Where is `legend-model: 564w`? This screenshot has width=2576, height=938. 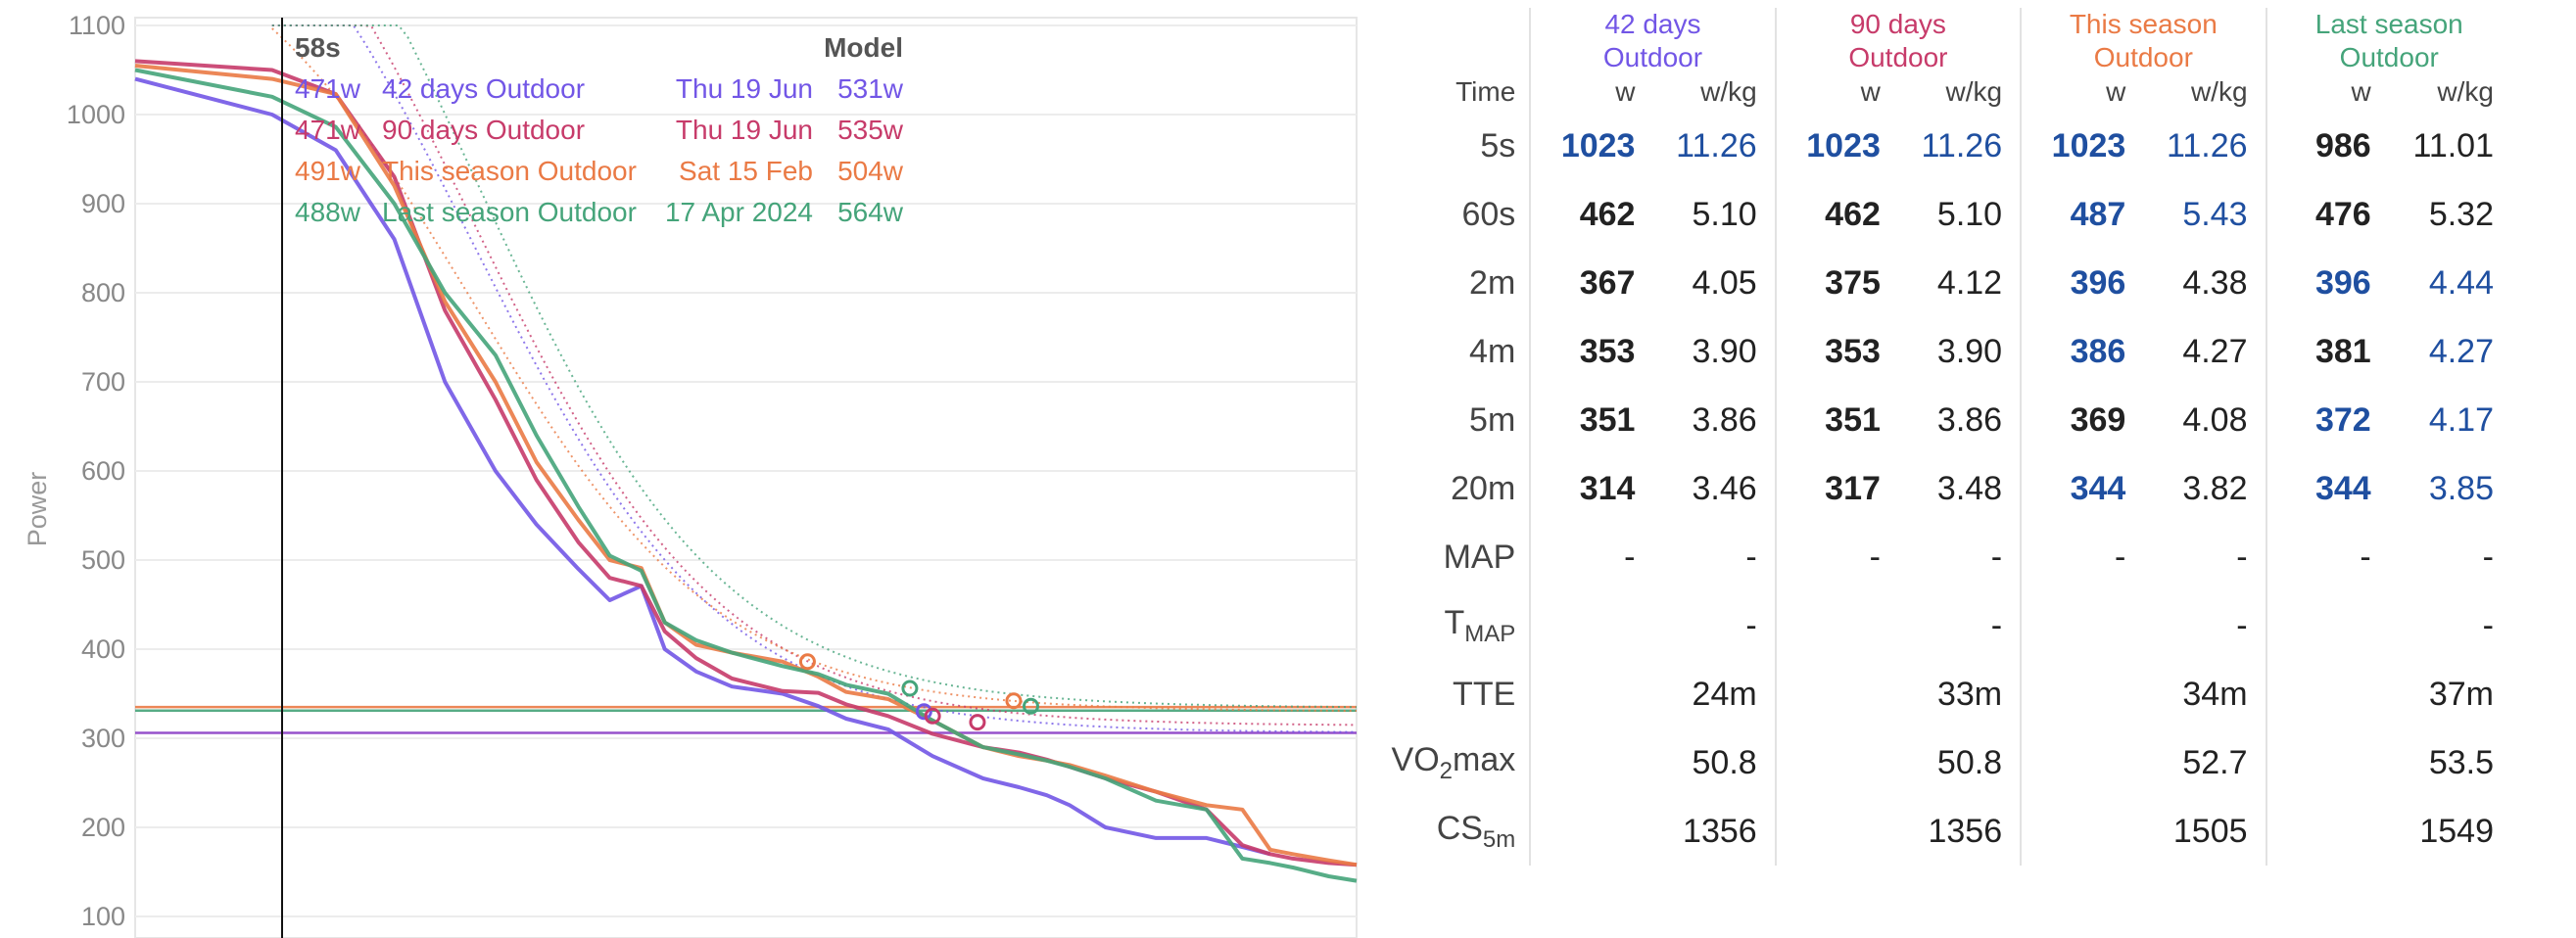 legend-model: 564w is located at coordinates (871, 212).